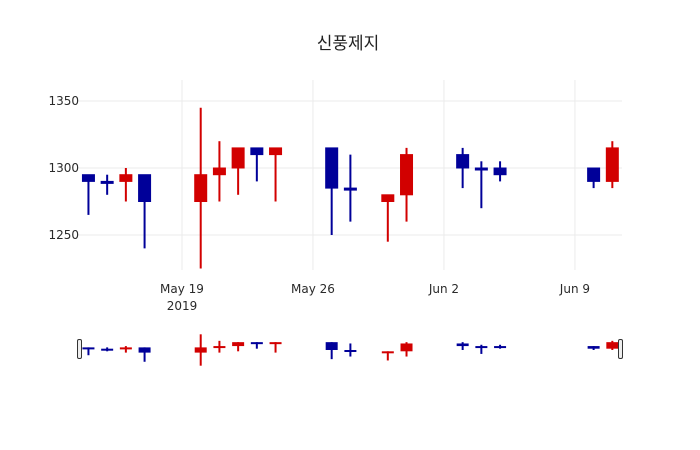 The width and height of the screenshot is (700, 450). What do you see at coordinates (443, 289) in the screenshot?
I see `x-tick-label: Jun 2` at bounding box center [443, 289].